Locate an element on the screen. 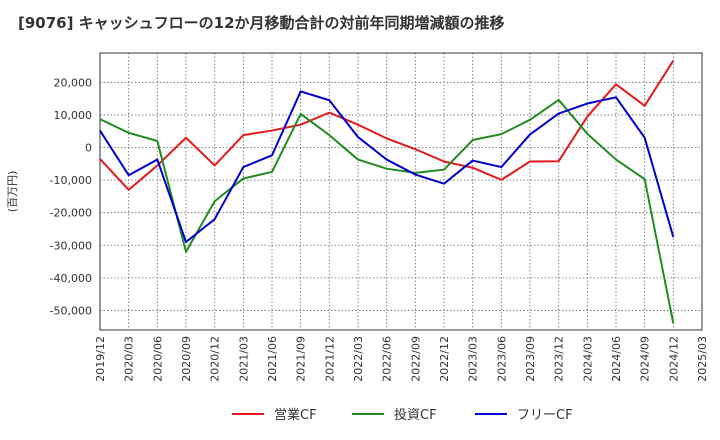  y-tick-label: -20,000 is located at coordinates (71, 213).